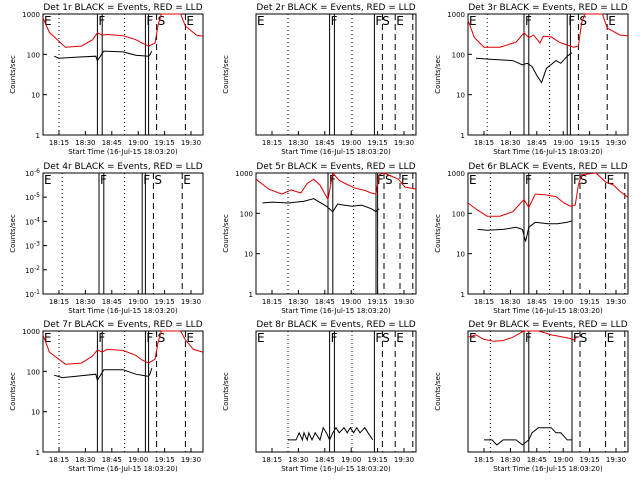 The width and height of the screenshot is (640, 480). Describe the element at coordinates (32, 294) in the screenshot. I see `y-tick-label: 10⁻¹` at that location.